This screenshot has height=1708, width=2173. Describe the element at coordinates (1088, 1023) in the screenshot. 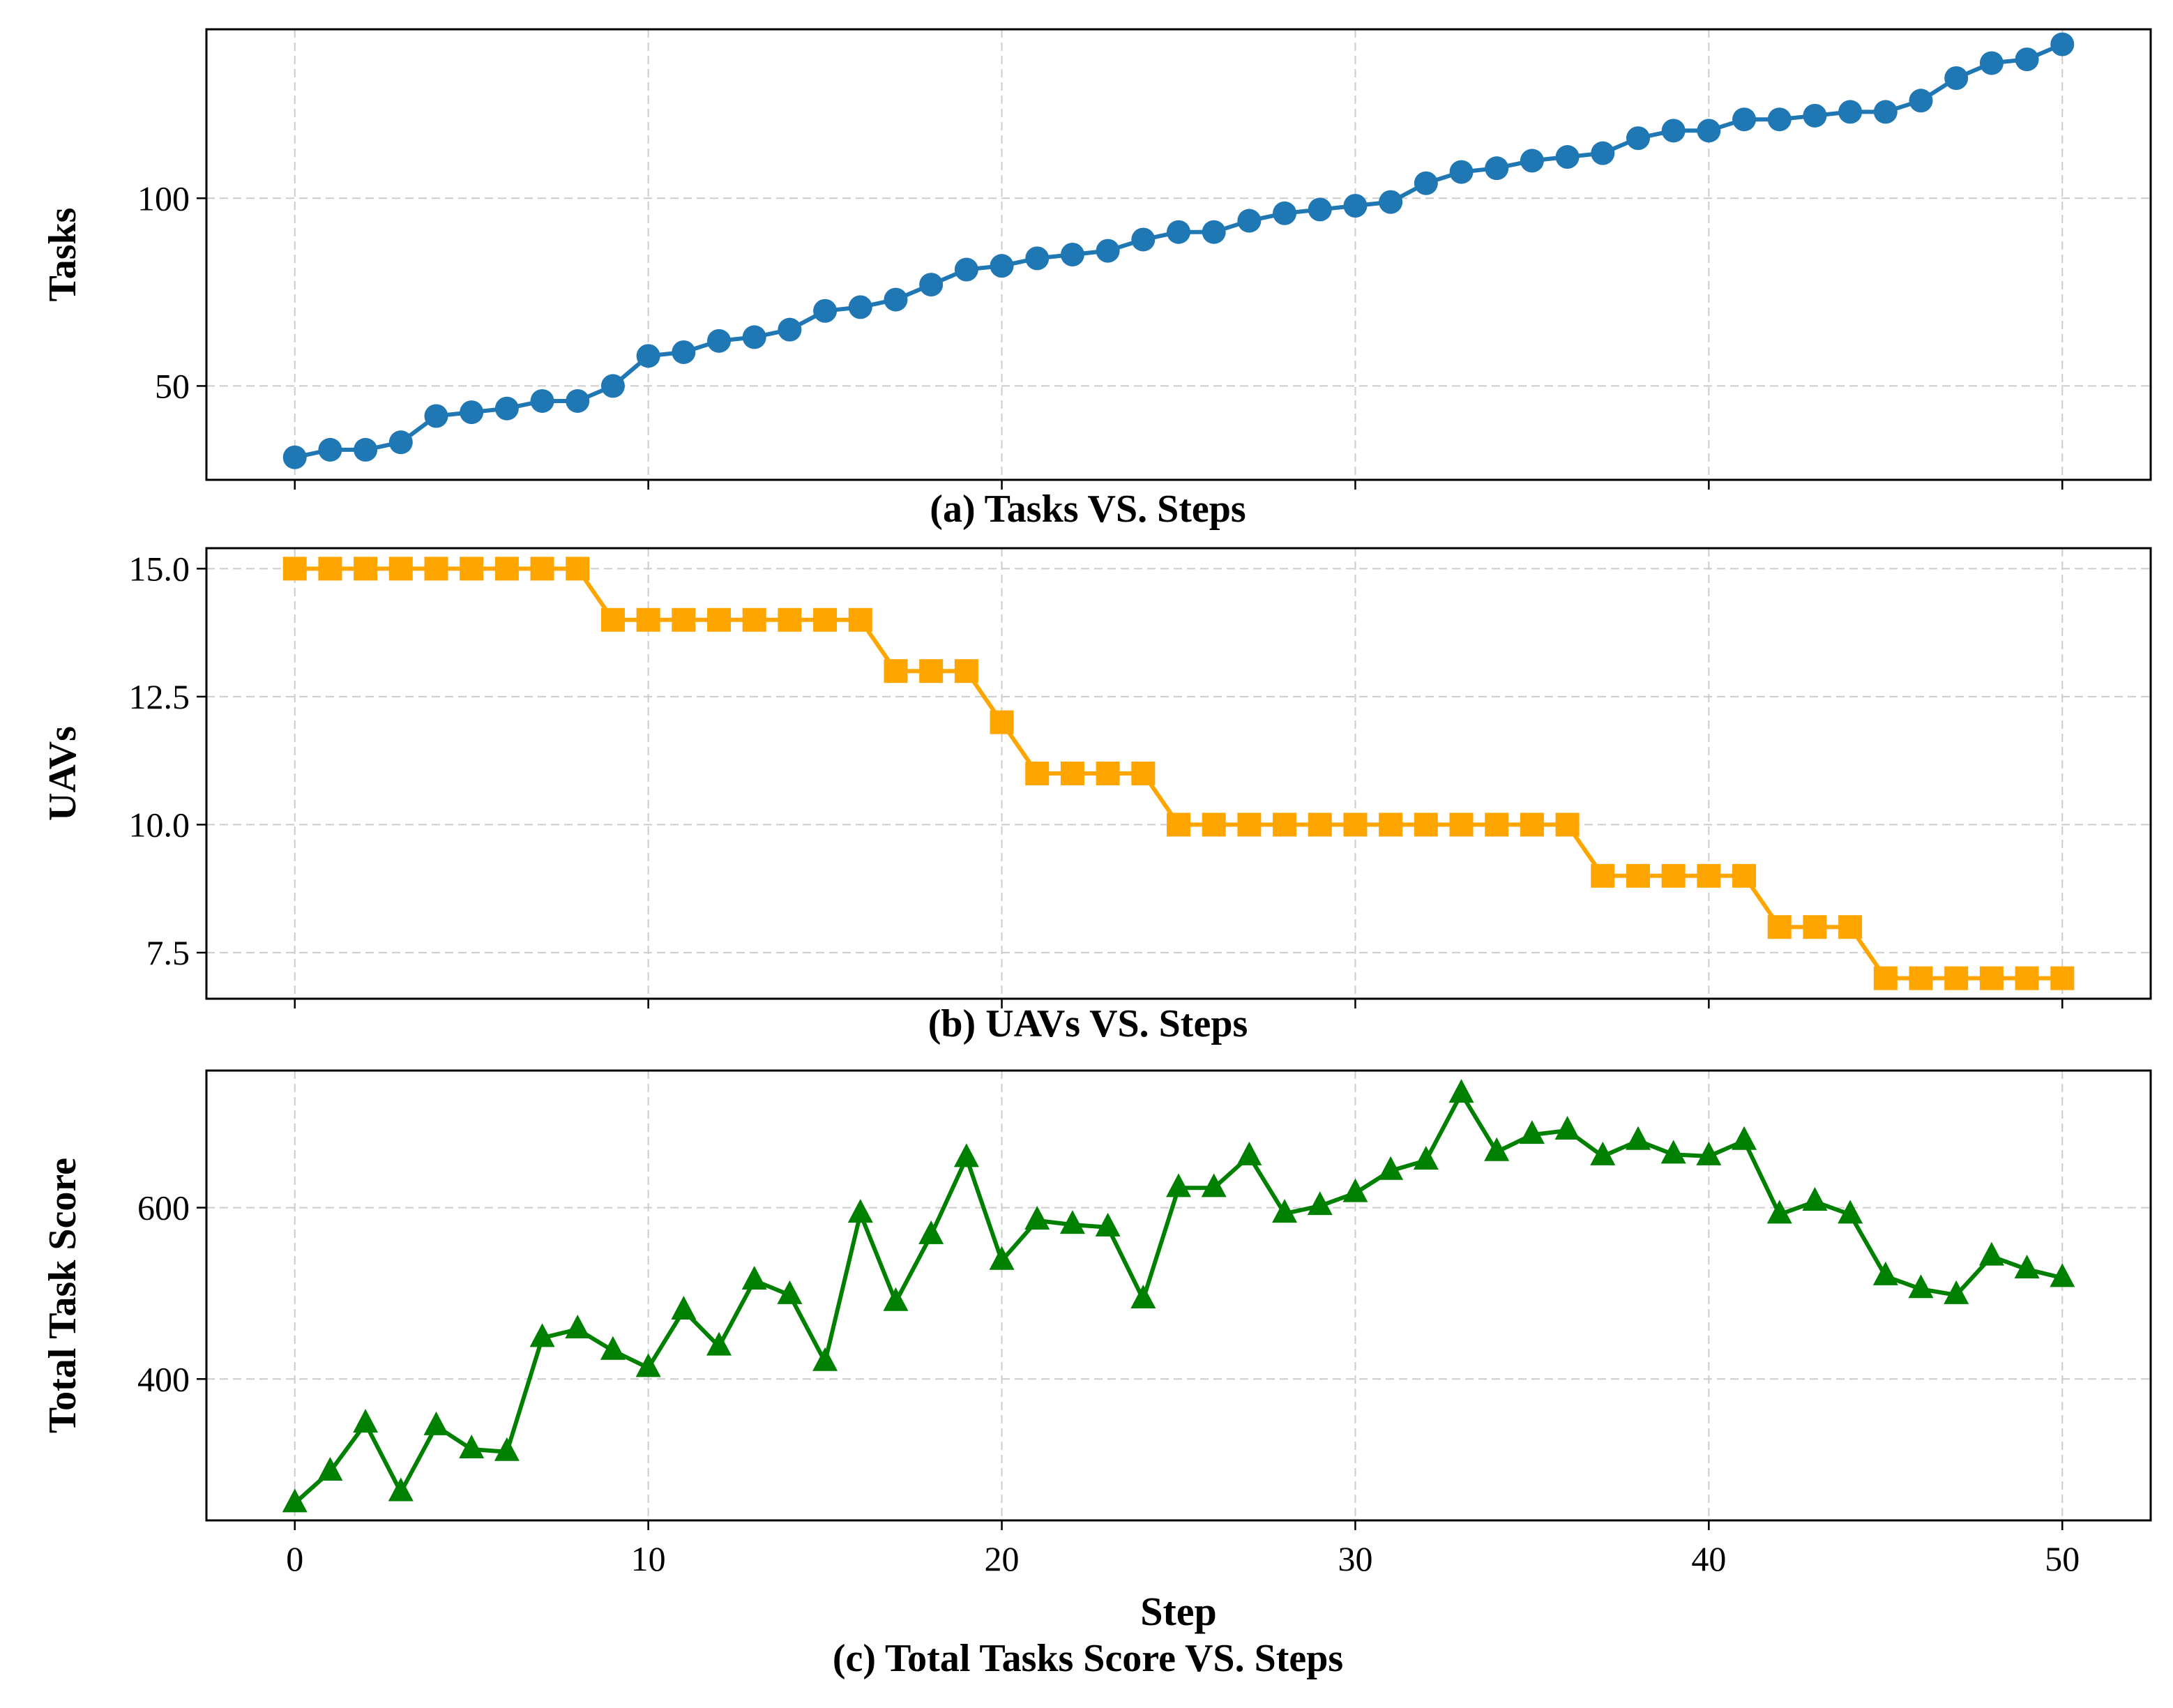

I see `panel-title: (b) UAVs VS. Steps` at that location.